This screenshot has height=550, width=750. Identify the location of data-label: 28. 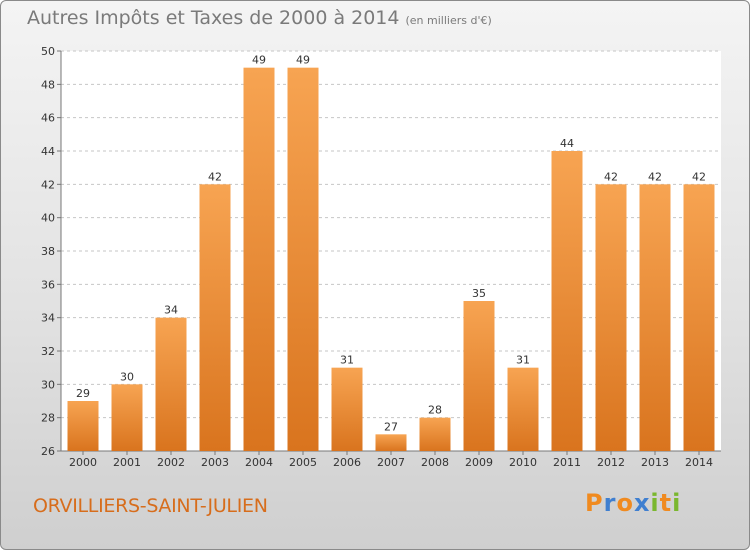
(435, 410).